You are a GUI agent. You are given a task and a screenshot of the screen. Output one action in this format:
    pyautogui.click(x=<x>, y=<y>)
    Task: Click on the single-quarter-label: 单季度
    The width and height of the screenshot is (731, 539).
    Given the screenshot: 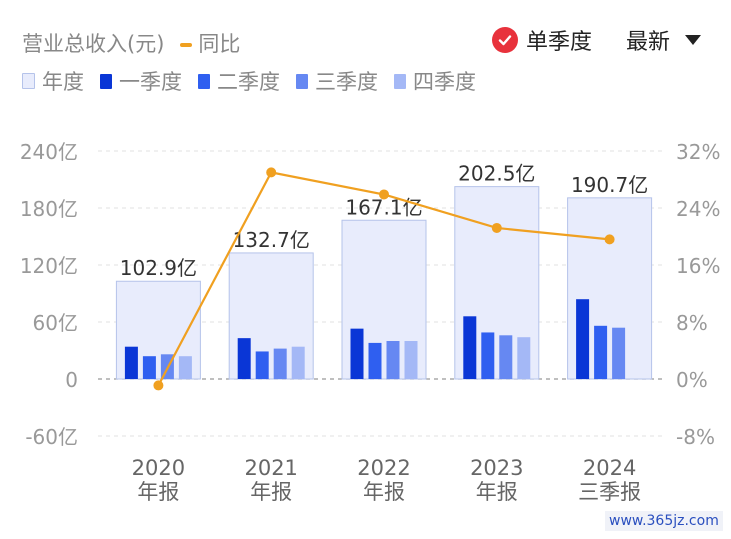 What is the action you would take?
    pyautogui.click(x=559, y=42)
    